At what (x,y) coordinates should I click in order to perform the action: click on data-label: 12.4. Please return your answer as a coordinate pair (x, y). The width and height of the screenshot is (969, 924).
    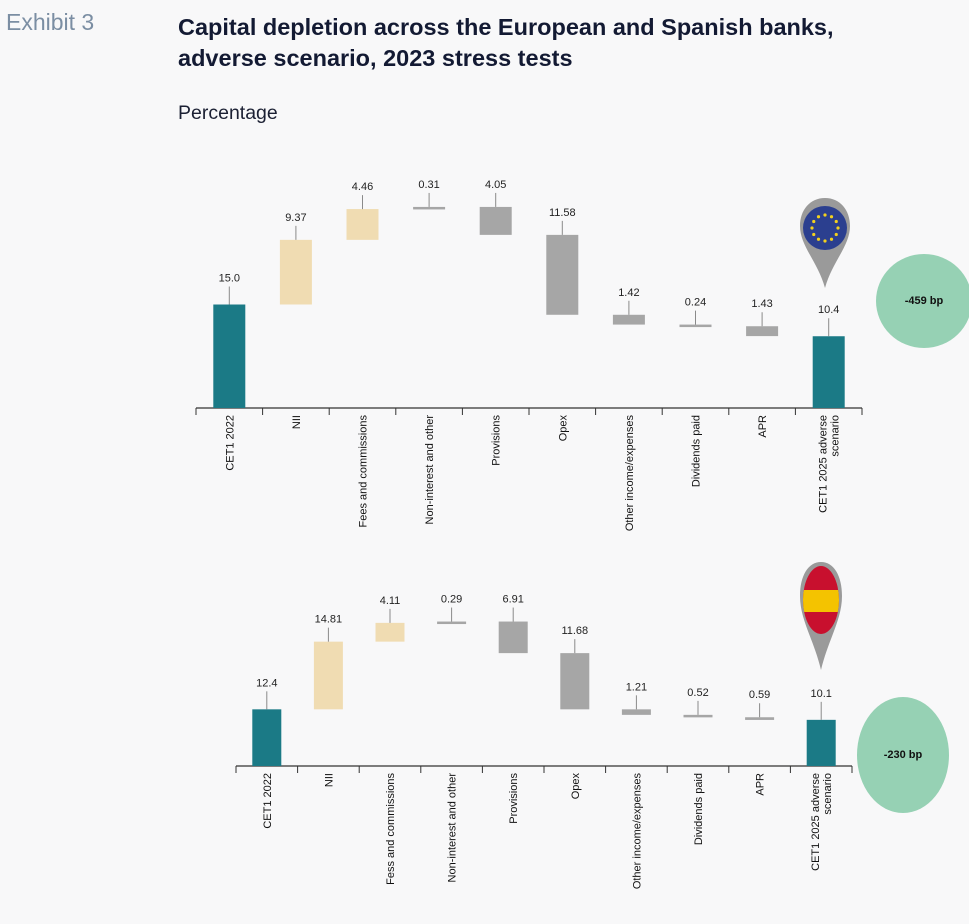
    Looking at the image, I should click on (266, 683).